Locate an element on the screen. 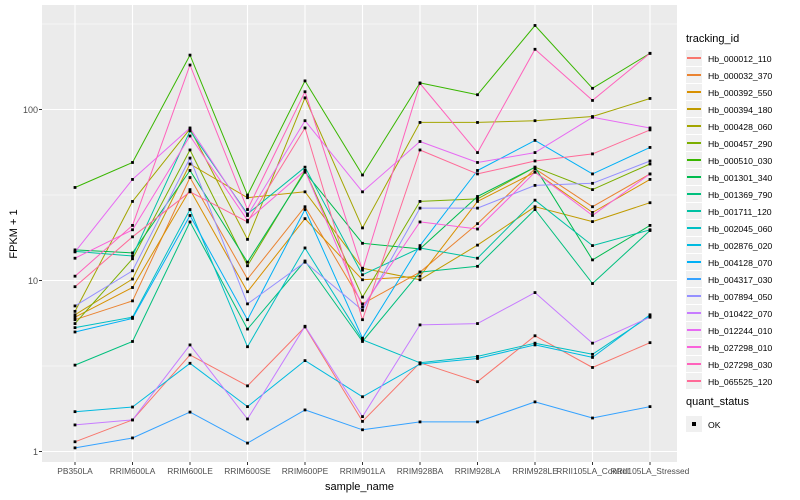  x-tick-label: RRII105LA_Stressed is located at coordinates (650, 471).